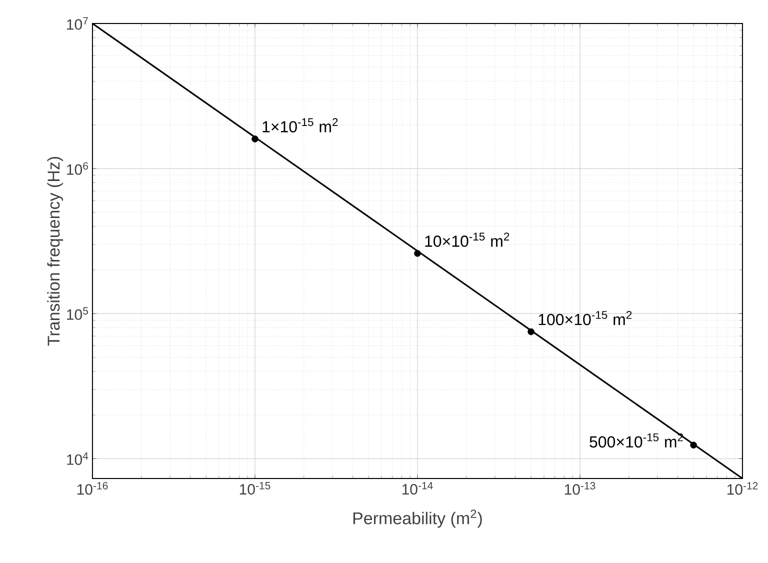  Describe the element at coordinates (300, 125) in the screenshot. I see `annotation: 1×10$^{-15}$ m$^{2}$` at that location.